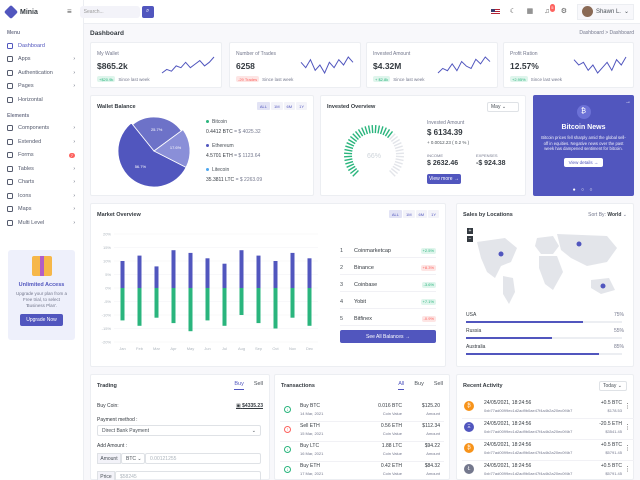 This screenshot has width=640, height=480. What do you see at coordinates (41, 73) in the screenshot?
I see `sidebar-item-authentication: Authentication ›` at bounding box center [41, 73].